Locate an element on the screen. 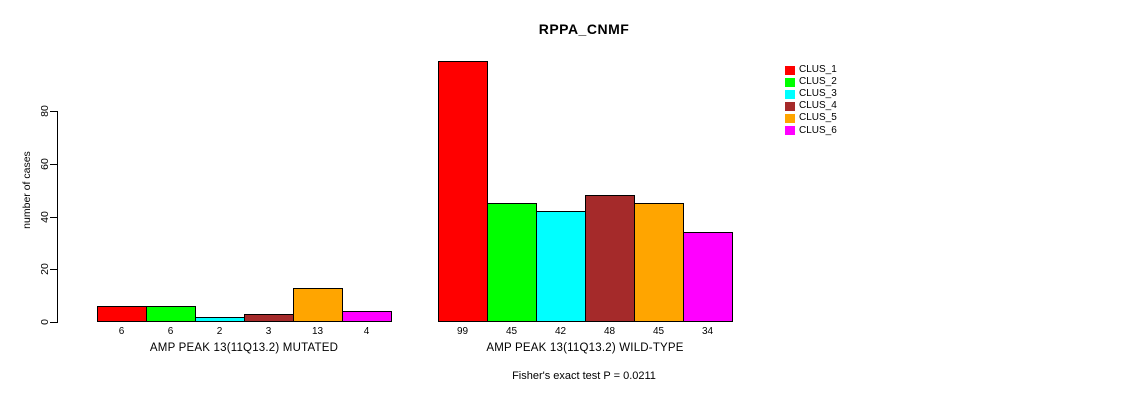 This screenshot has height=400, width=1140. legend-item: CLUS_4 is located at coordinates (811, 106).